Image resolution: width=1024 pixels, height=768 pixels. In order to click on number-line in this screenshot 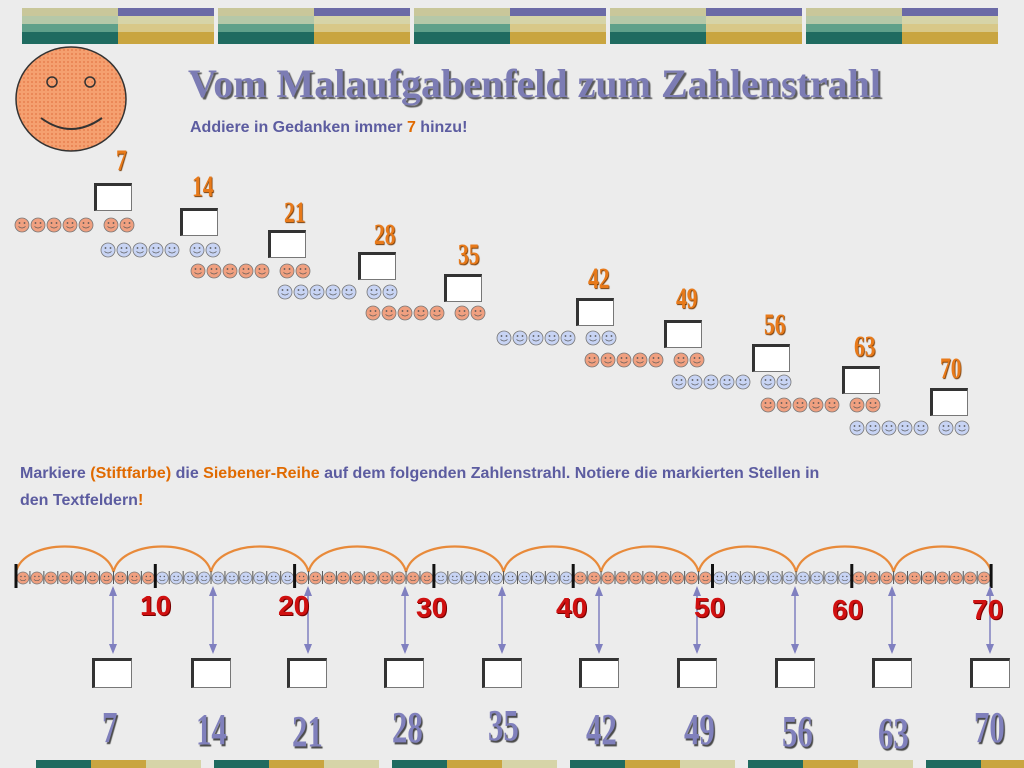, I will do `click(504, 599)`.